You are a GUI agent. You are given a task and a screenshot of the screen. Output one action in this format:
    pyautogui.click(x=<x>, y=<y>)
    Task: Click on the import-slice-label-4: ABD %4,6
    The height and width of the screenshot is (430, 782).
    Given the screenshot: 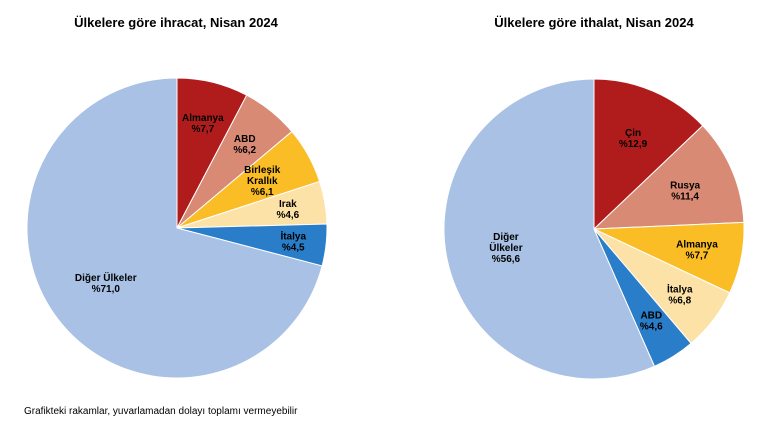 What is the action you would take?
    pyautogui.click(x=651, y=322)
    